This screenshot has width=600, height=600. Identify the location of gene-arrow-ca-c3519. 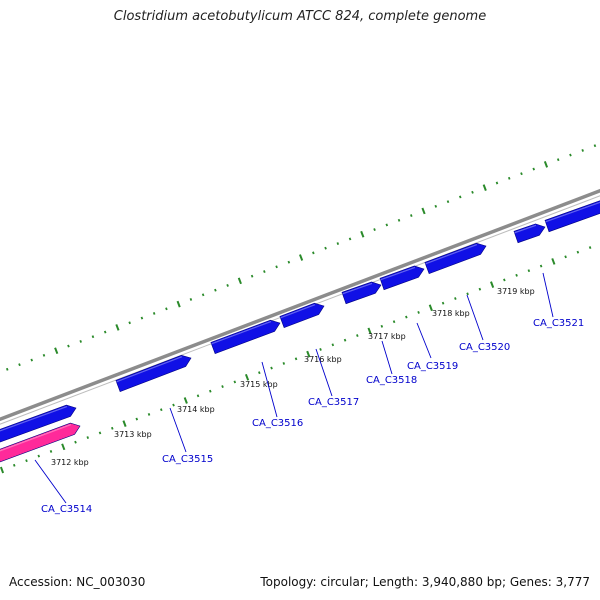
(402, 278).